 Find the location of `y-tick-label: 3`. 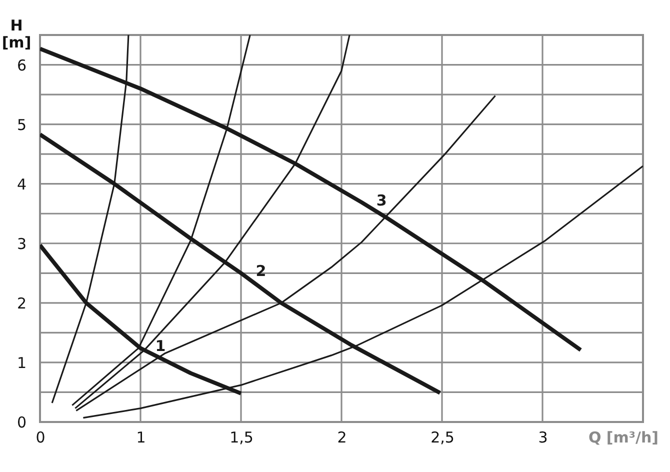

y-tick-label: 3 is located at coordinates (21, 243).